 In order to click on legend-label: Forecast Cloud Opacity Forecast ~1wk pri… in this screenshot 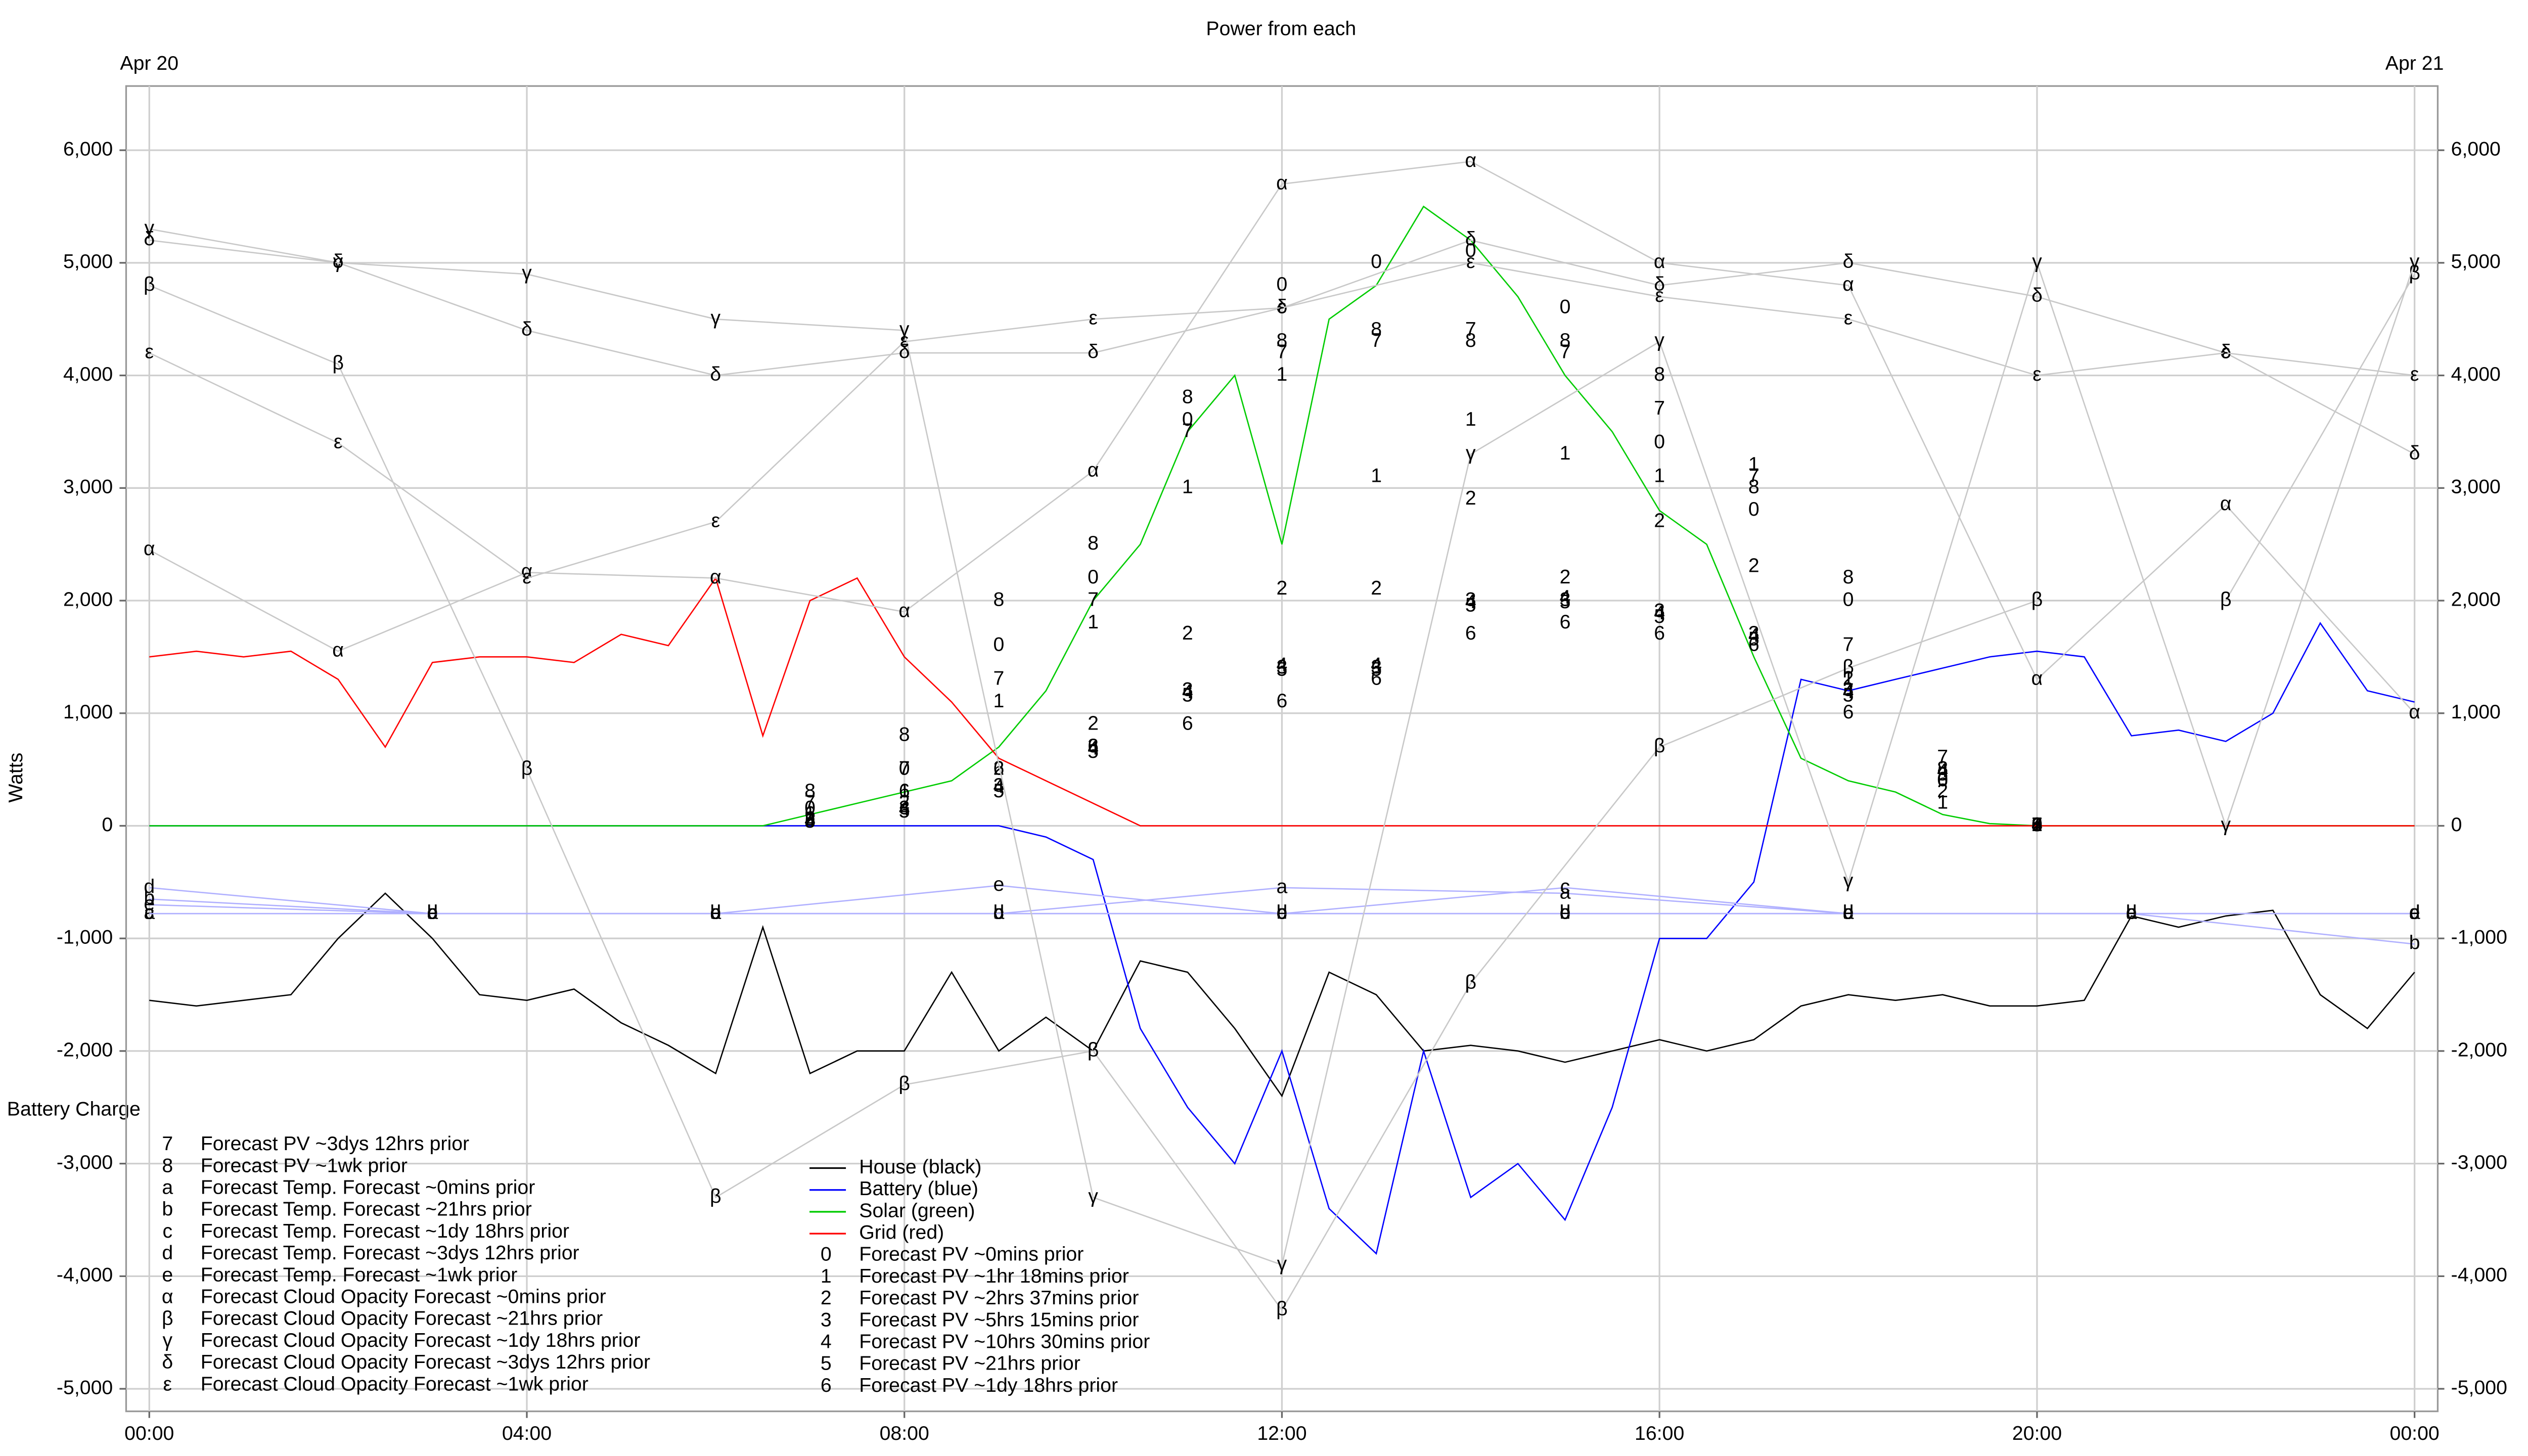, I will do `click(395, 1384)`.